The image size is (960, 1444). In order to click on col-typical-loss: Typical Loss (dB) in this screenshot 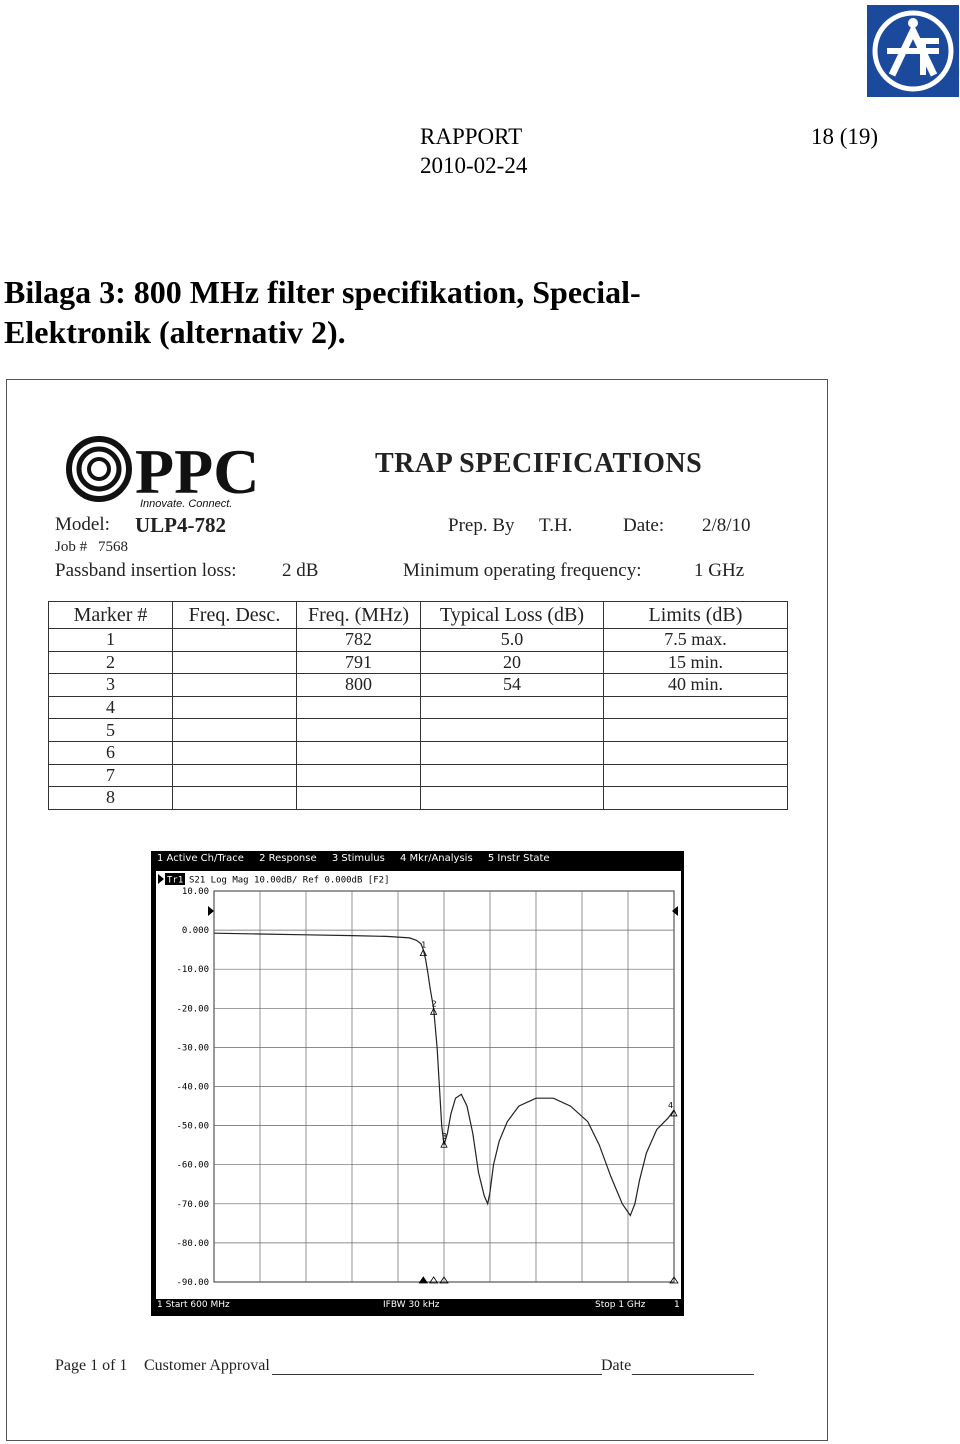, I will do `click(512, 615)`.